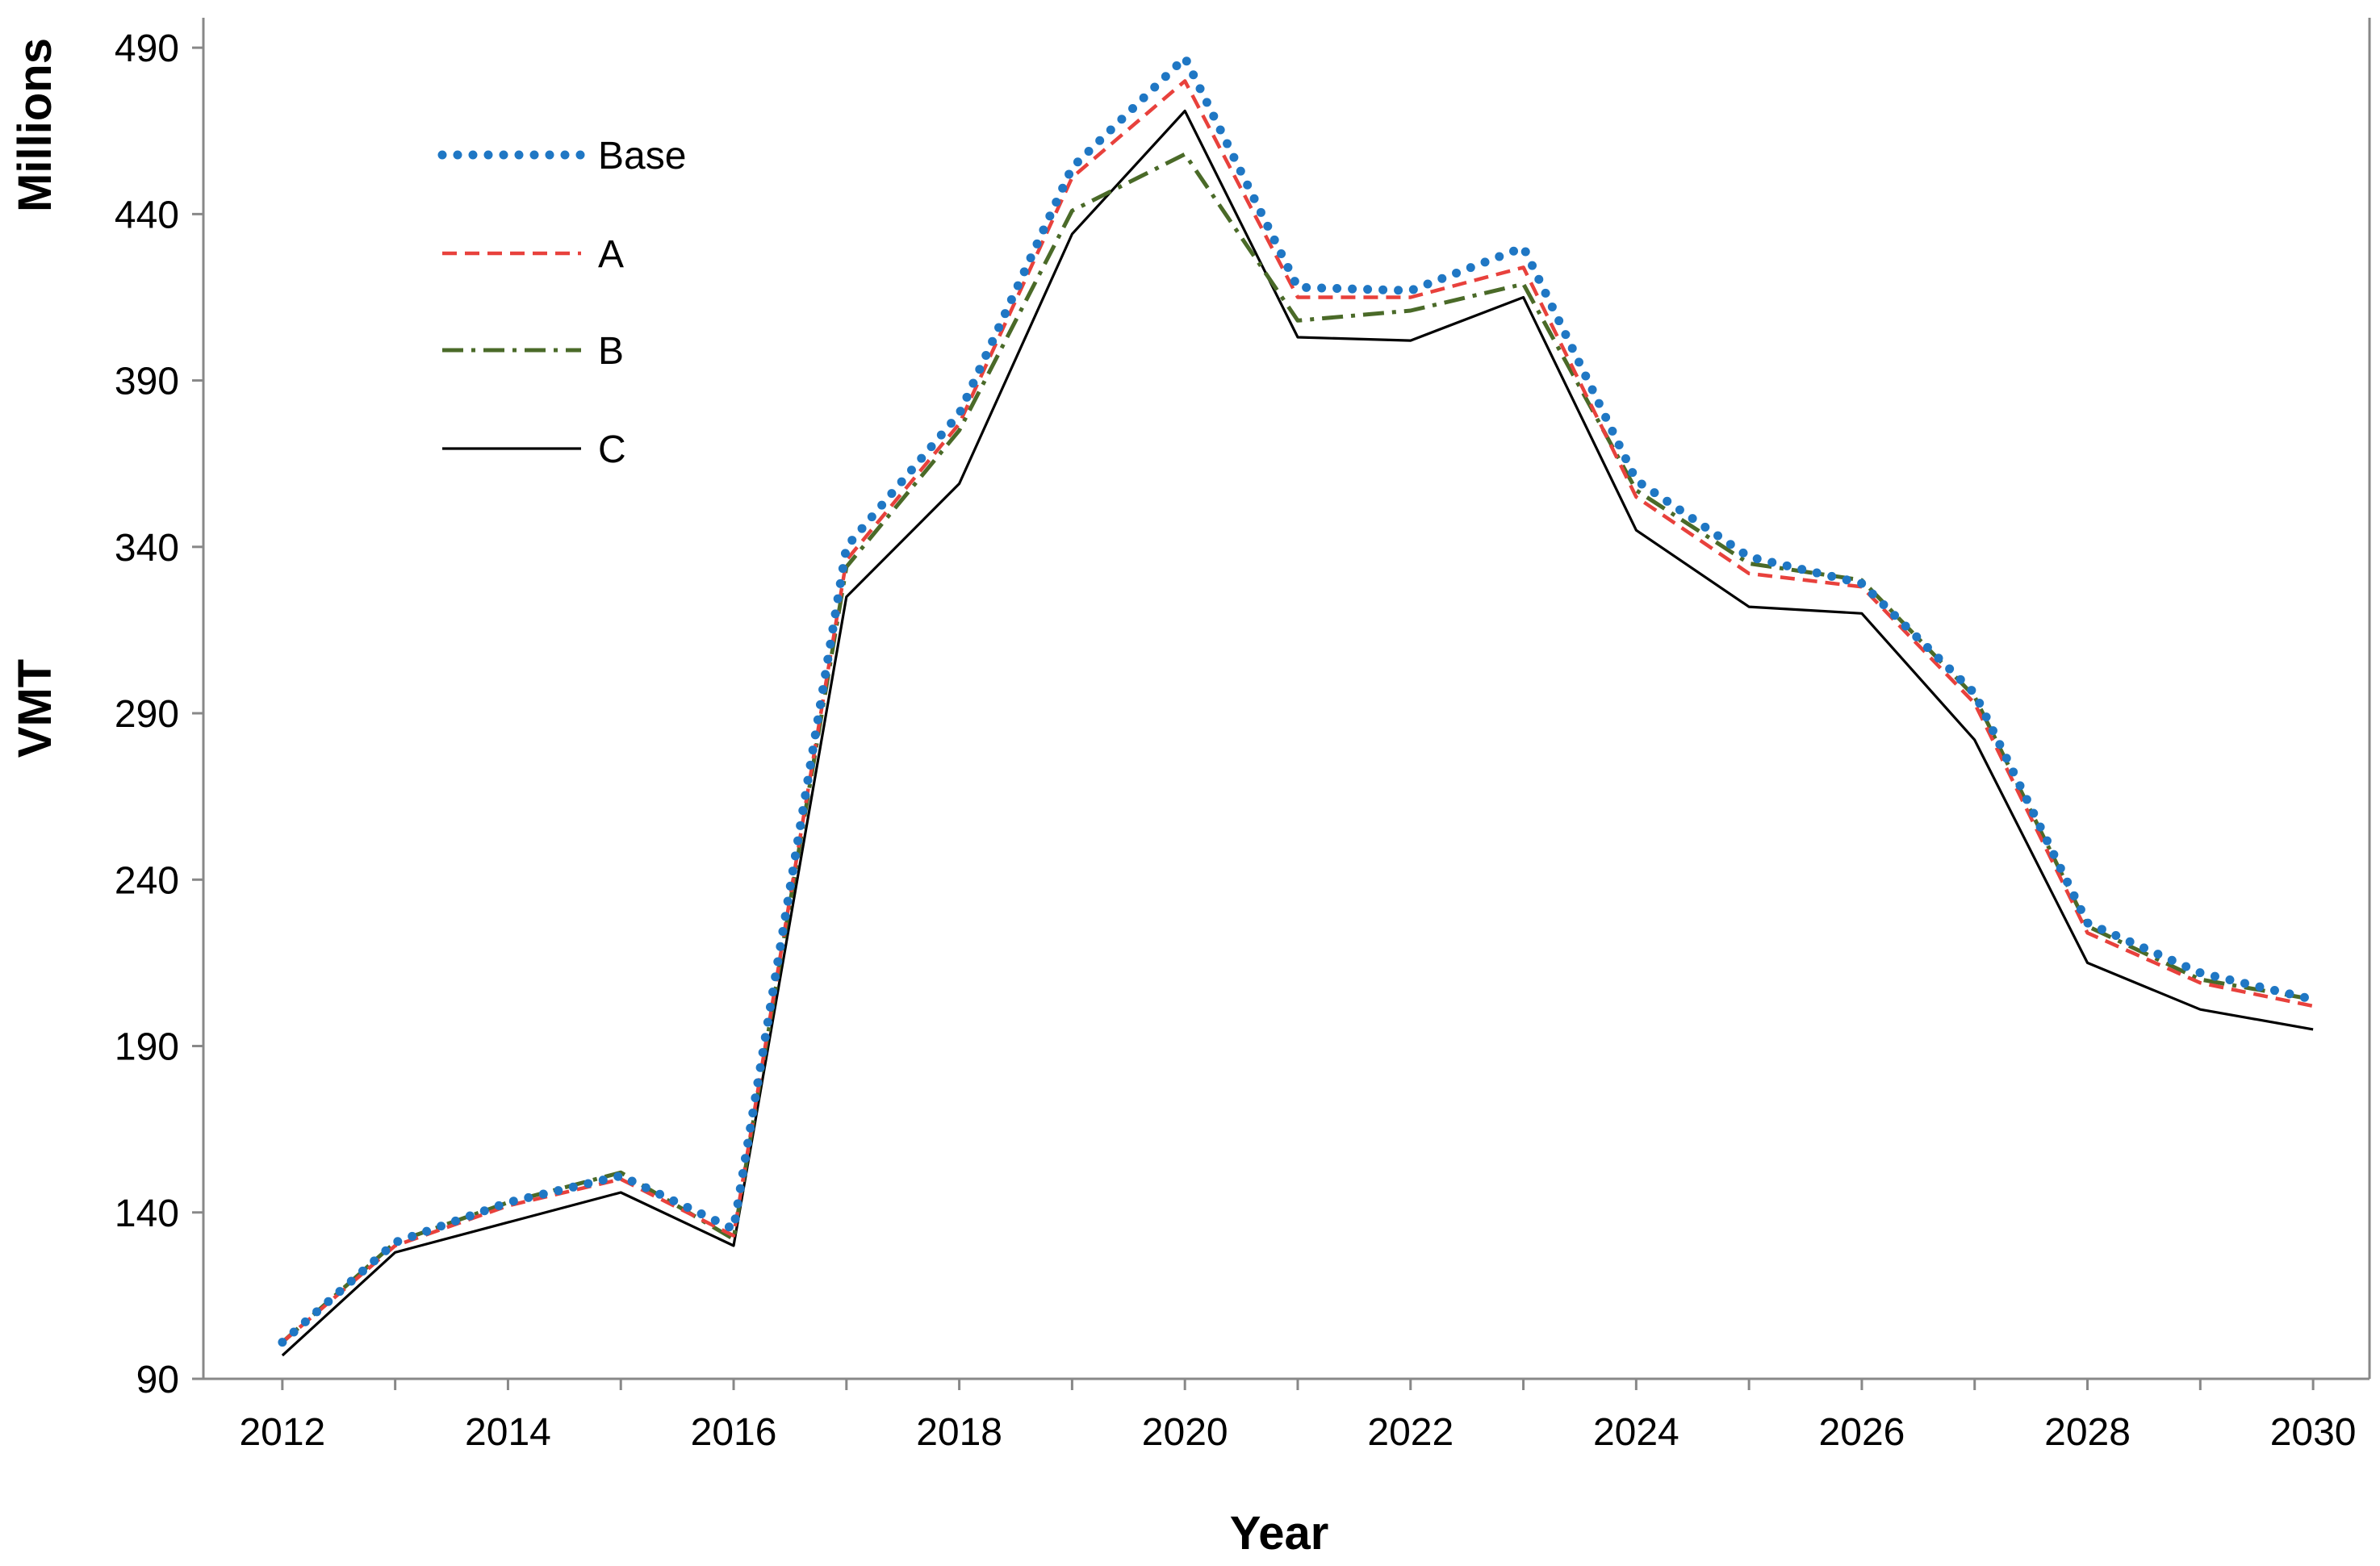 This screenshot has width=2380, height=1566. I want to click on y-tick-labels: 90 140 190 240 290 340 390 440 490, so click(147, 714).